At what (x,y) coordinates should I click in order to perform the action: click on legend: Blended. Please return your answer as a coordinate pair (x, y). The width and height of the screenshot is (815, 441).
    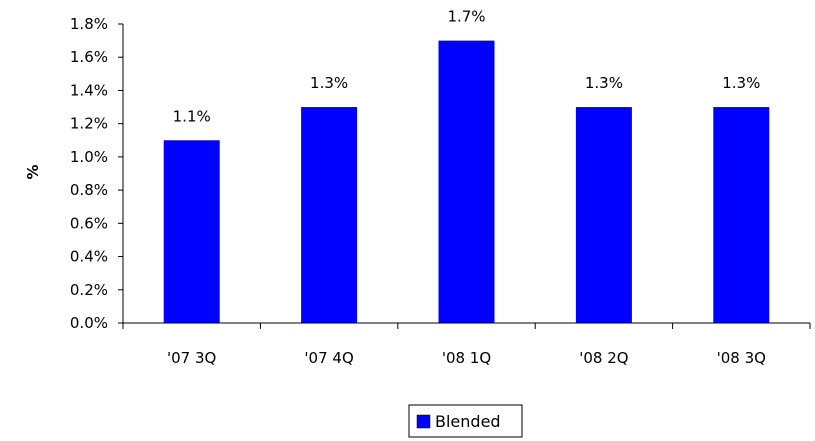
    Looking at the image, I should click on (465, 421).